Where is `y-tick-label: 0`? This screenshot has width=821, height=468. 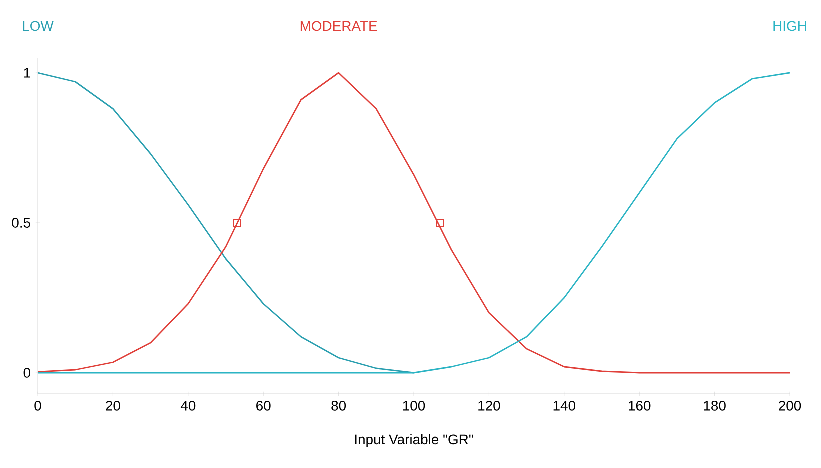
y-tick-label: 0 is located at coordinates (27, 373).